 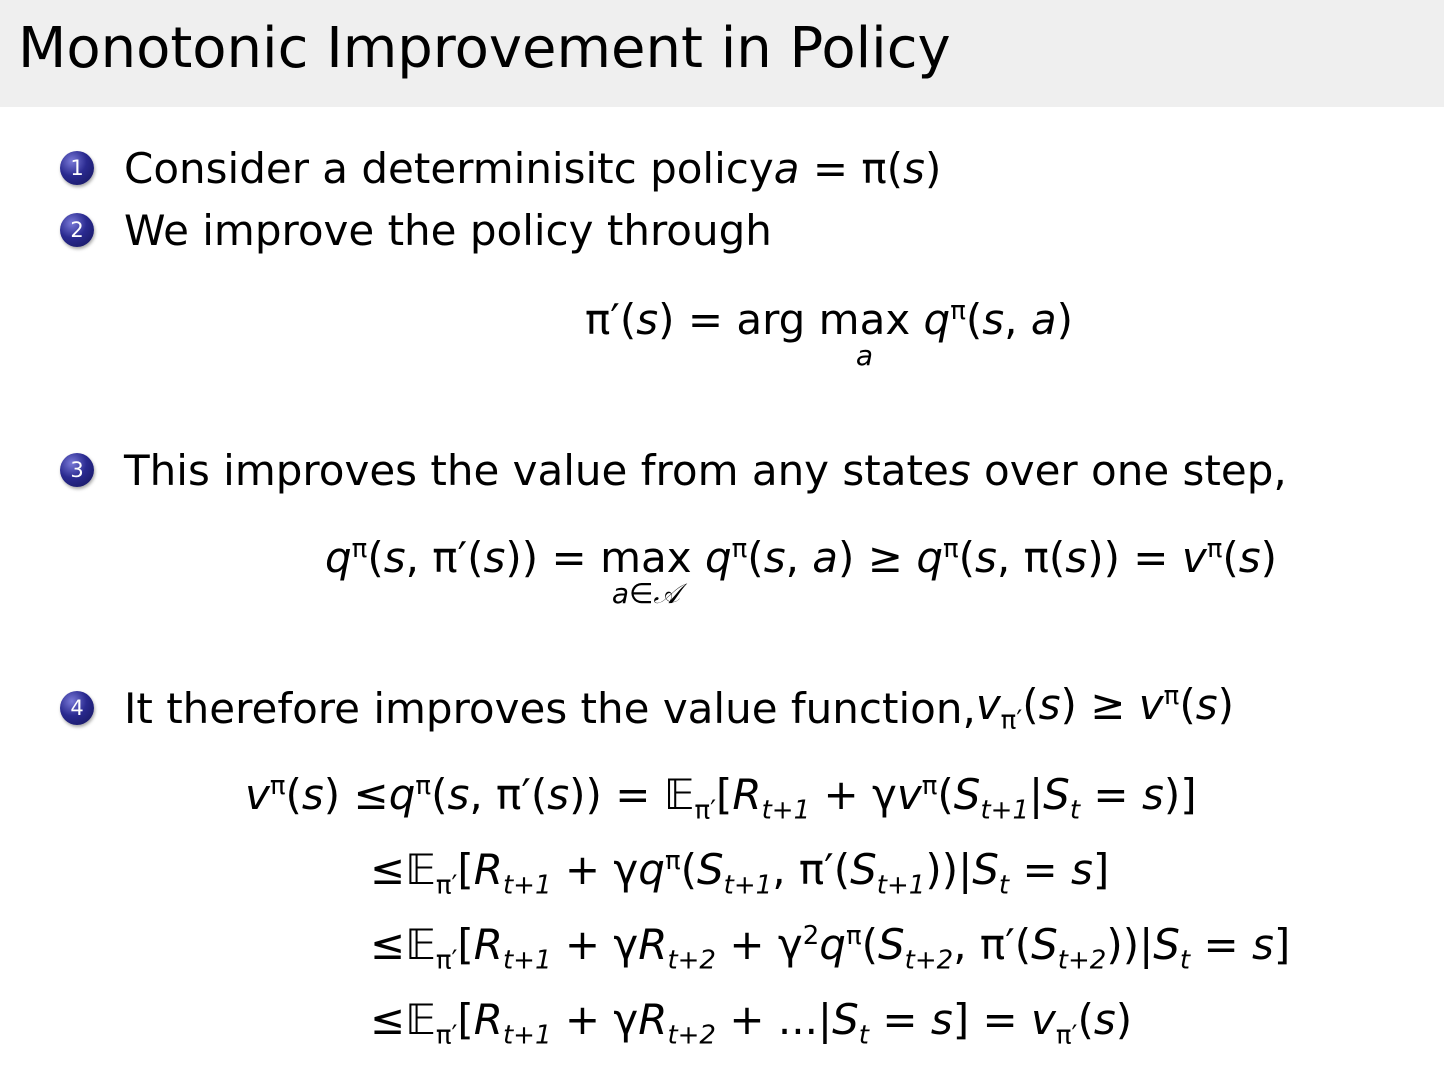 What do you see at coordinates (1036, 794) in the screenshot?
I see `math-token: |` at bounding box center [1036, 794].